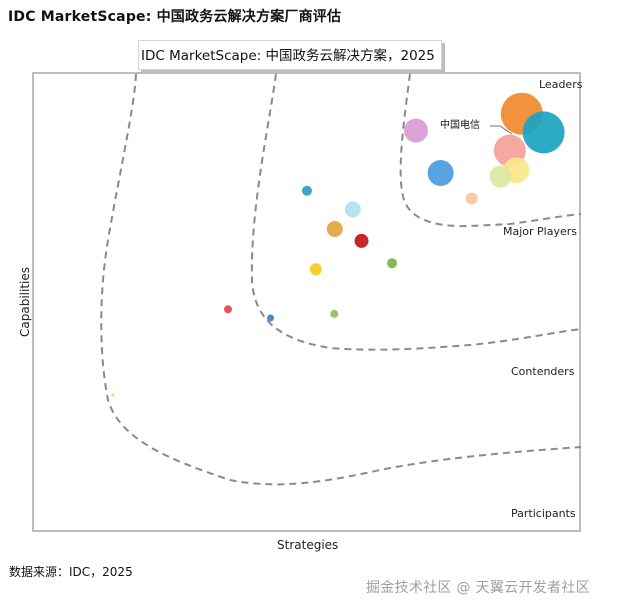 This screenshot has height=610, width=624. What do you see at coordinates (175, 17) in the screenshot?
I see `page-title: IDC MarketScape: 中国政务云解决方案厂商评估` at bounding box center [175, 17].